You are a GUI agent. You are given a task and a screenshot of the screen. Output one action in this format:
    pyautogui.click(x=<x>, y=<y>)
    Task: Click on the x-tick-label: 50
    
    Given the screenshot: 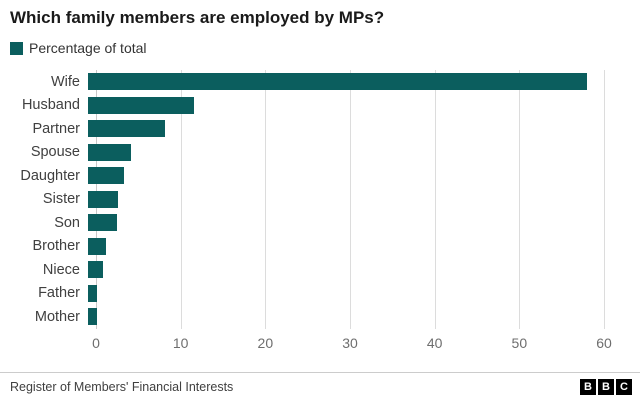 What is the action you would take?
    pyautogui.click(x=519, y=342)
    